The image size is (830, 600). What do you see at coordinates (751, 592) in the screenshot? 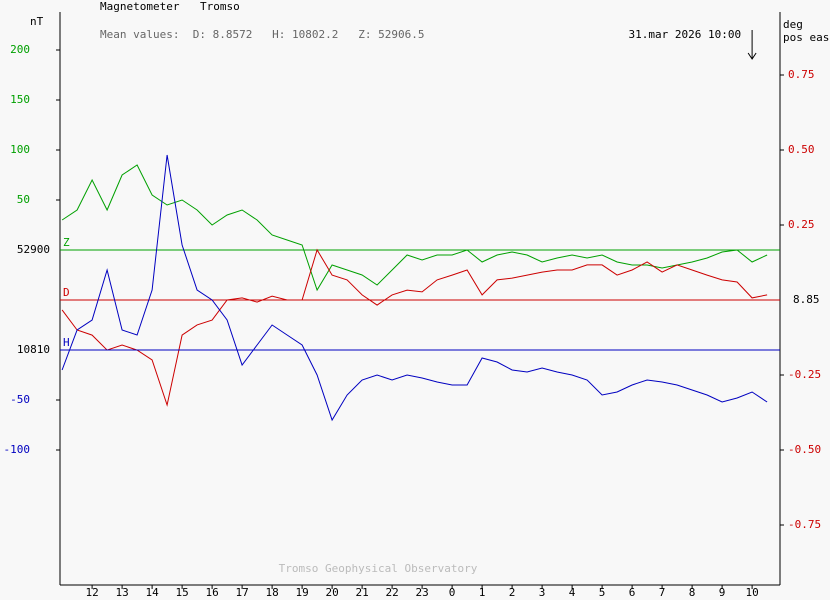
I see `x-tick-label: 10` at bounding box center [751, 592].